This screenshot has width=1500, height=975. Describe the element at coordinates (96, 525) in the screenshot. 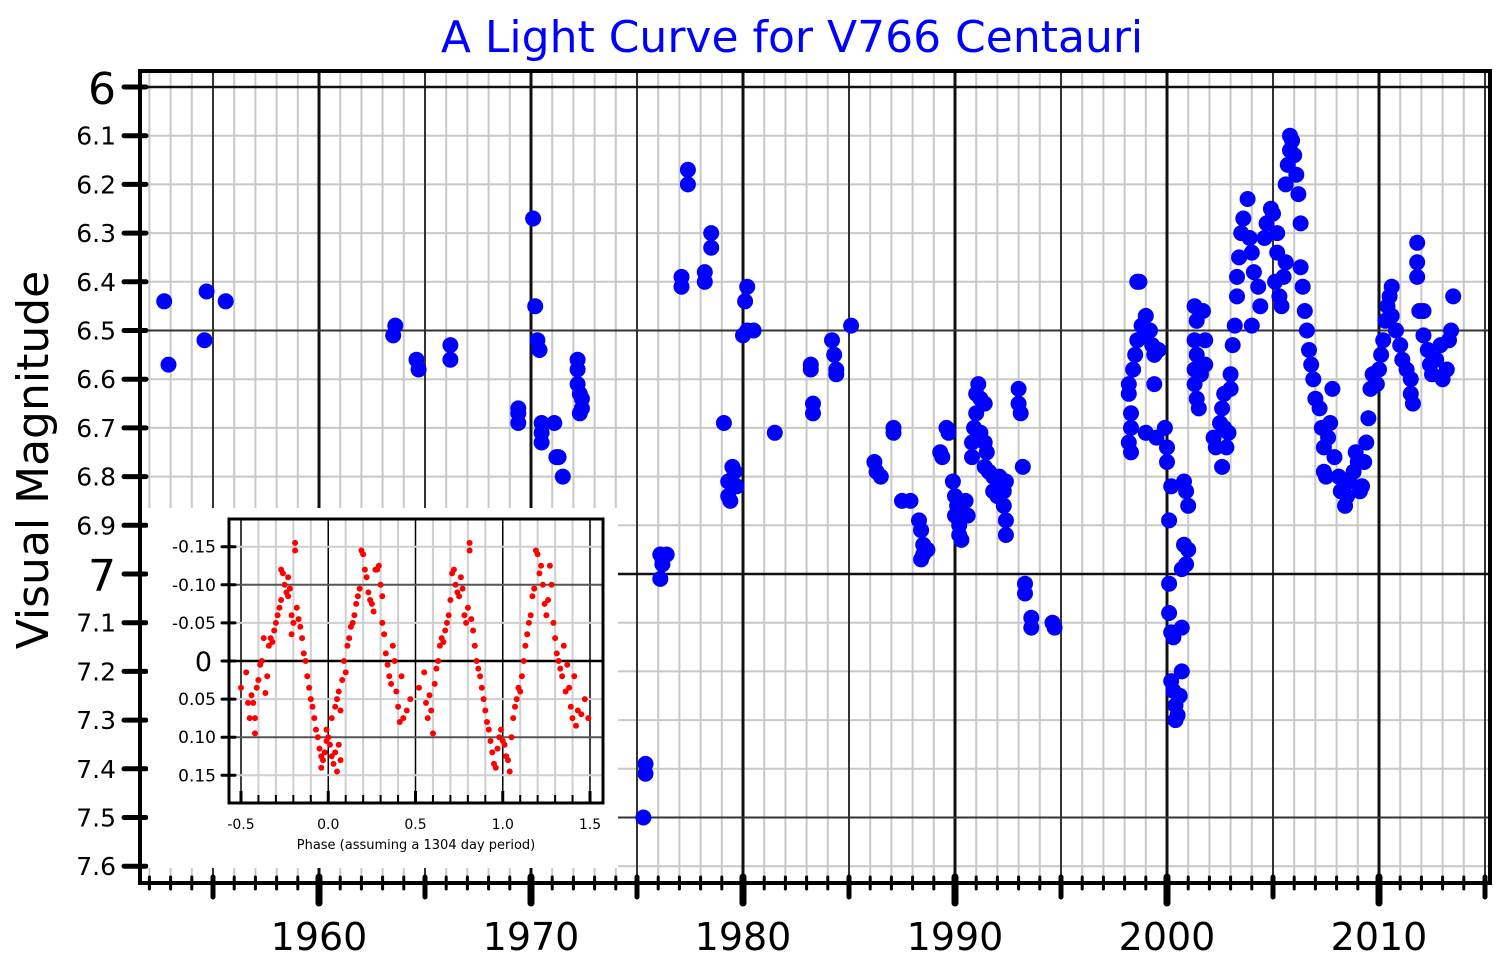

I see `y-tick-label: 6.9` at that location.